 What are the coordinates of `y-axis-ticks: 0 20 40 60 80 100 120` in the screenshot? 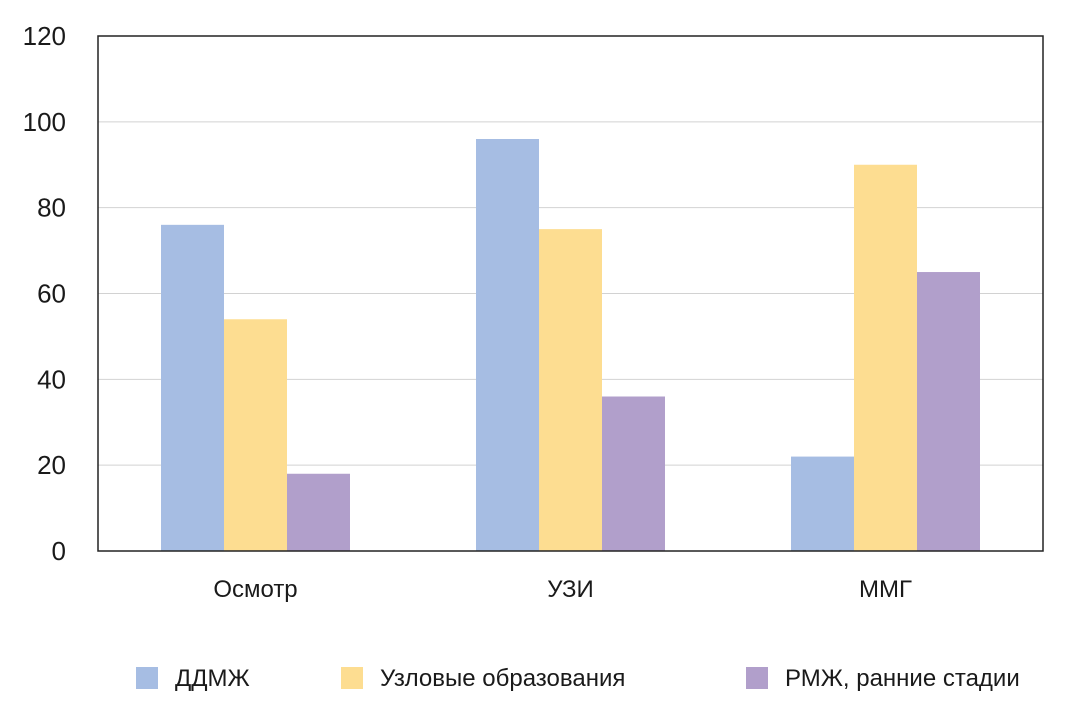 It's located at (44, 293).